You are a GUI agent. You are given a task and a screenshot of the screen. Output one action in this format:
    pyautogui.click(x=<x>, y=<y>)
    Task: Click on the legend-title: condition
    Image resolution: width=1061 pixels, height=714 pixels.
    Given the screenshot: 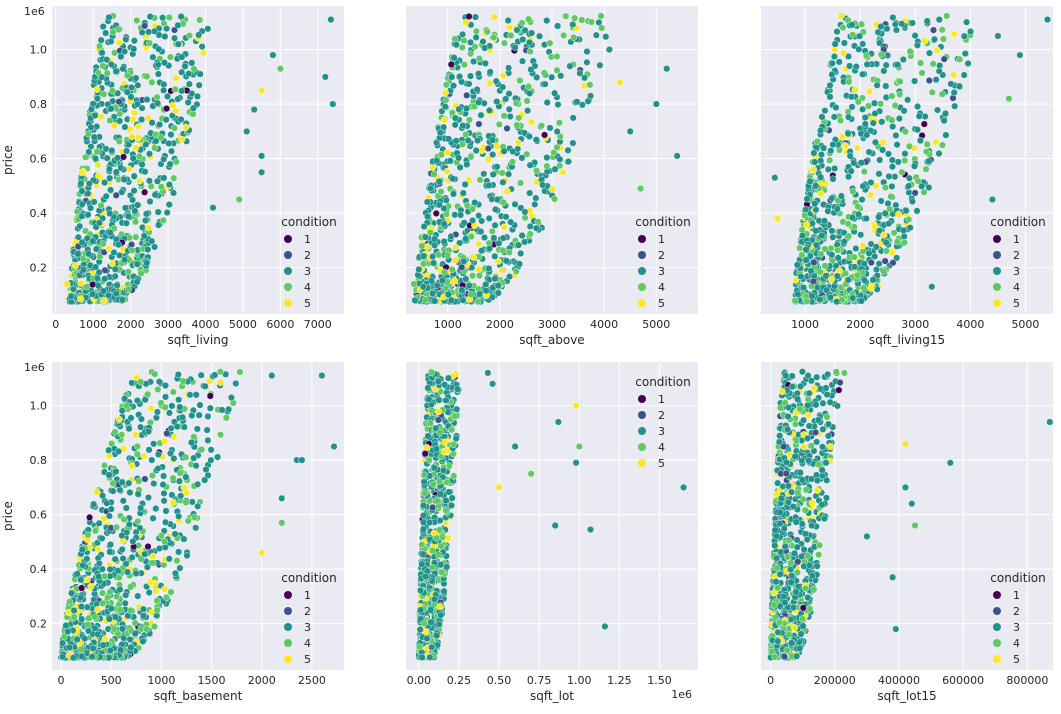 What is the action you would take?
    pyautogui.click(x=1017, y=222)
    